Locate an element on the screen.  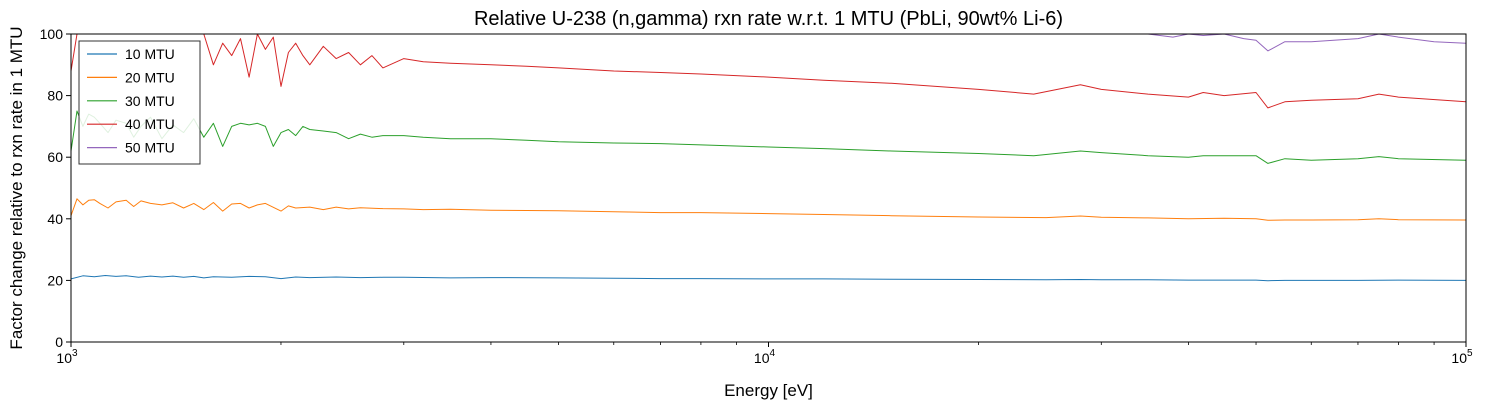
y-tick-label: 60 is located at coordinates (55, 157).